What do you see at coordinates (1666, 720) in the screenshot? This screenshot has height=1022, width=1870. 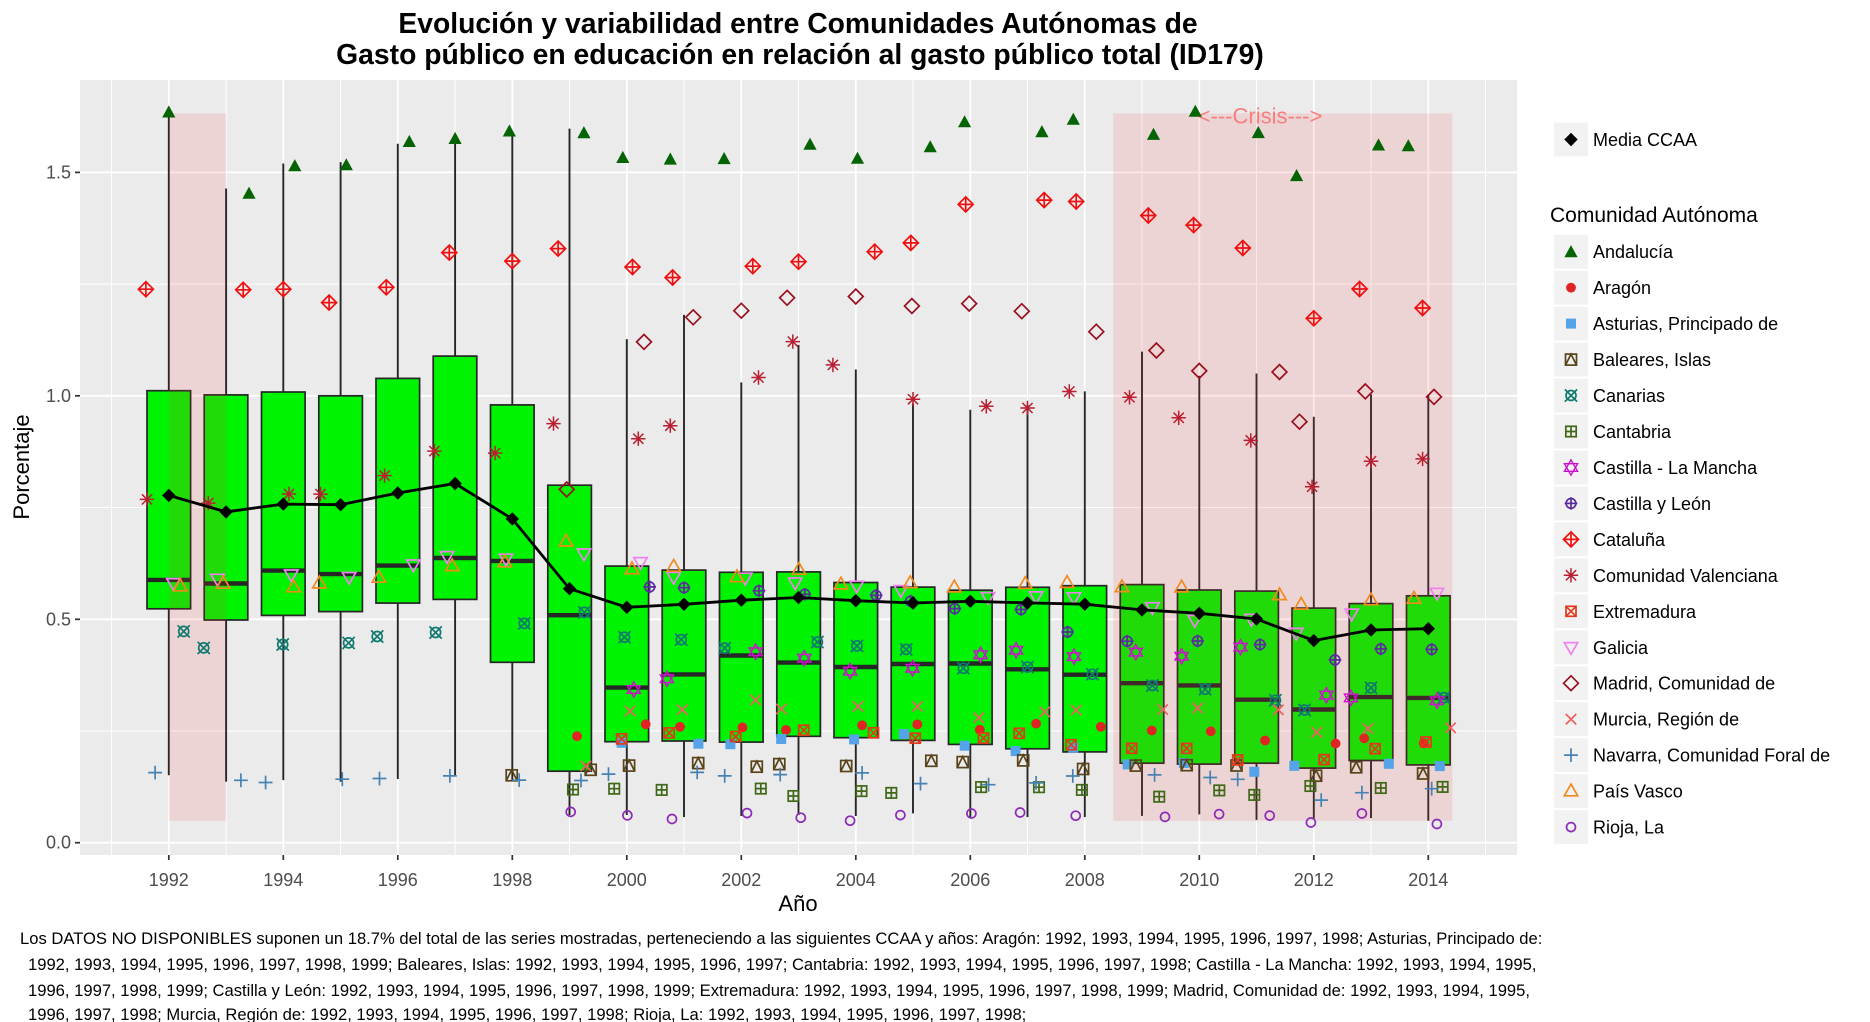 I see `svg-text: Murcia, Región de` at bounding box center [1666, 720].